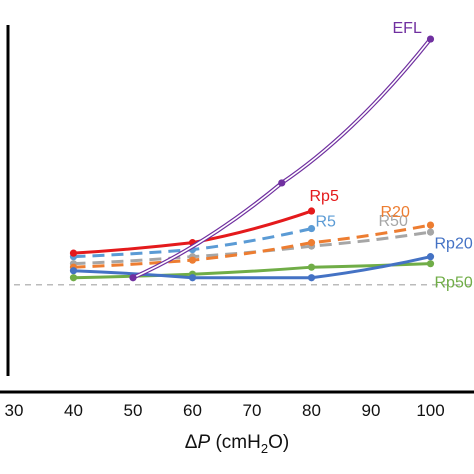 The width and height of the screenshot is (474, 474). I want to click on x-tick-label: 50, so click(133, 410).